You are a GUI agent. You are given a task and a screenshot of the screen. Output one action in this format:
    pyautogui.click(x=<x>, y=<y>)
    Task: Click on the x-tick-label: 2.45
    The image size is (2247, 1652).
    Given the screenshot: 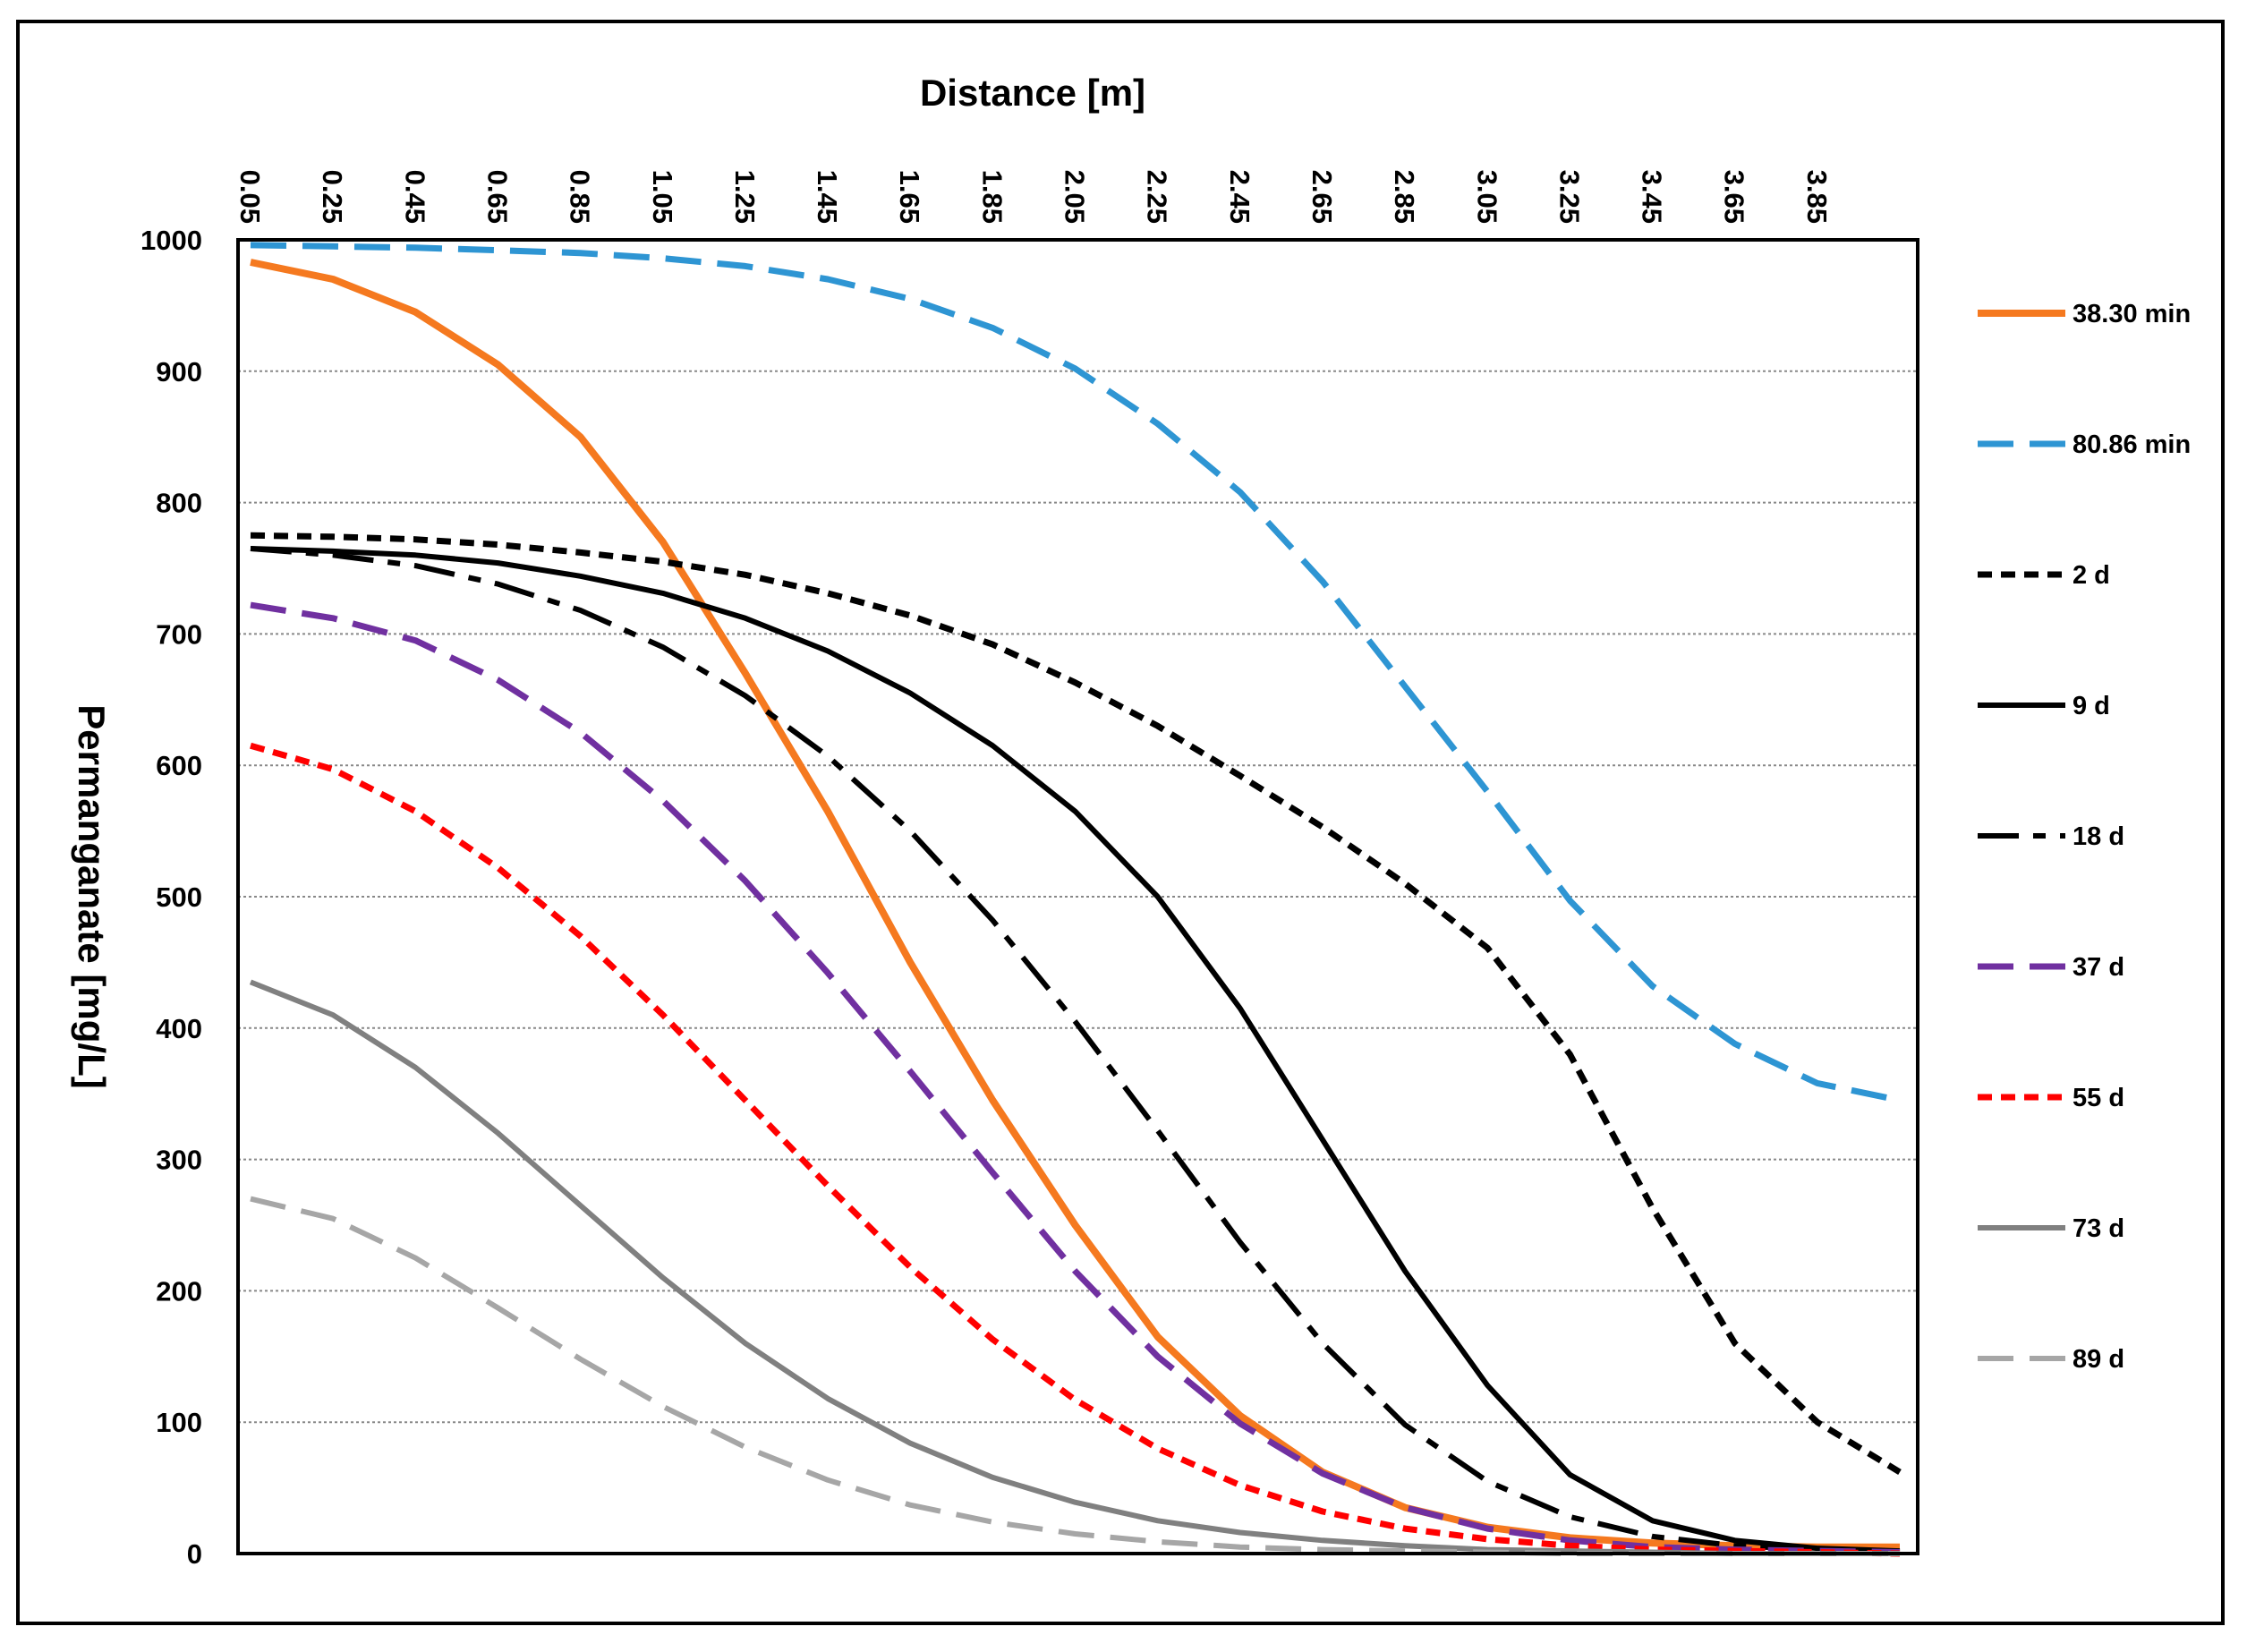 What is the action you would take?
    pyautogui.click(x=1239, y=197)
    